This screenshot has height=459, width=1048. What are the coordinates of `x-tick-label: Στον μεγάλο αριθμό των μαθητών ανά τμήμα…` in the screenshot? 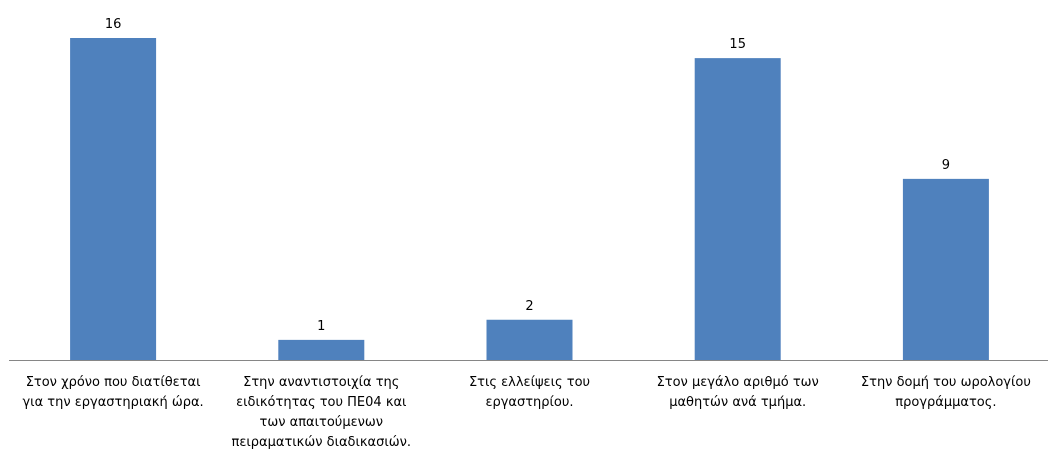 It's located at (737, 392).